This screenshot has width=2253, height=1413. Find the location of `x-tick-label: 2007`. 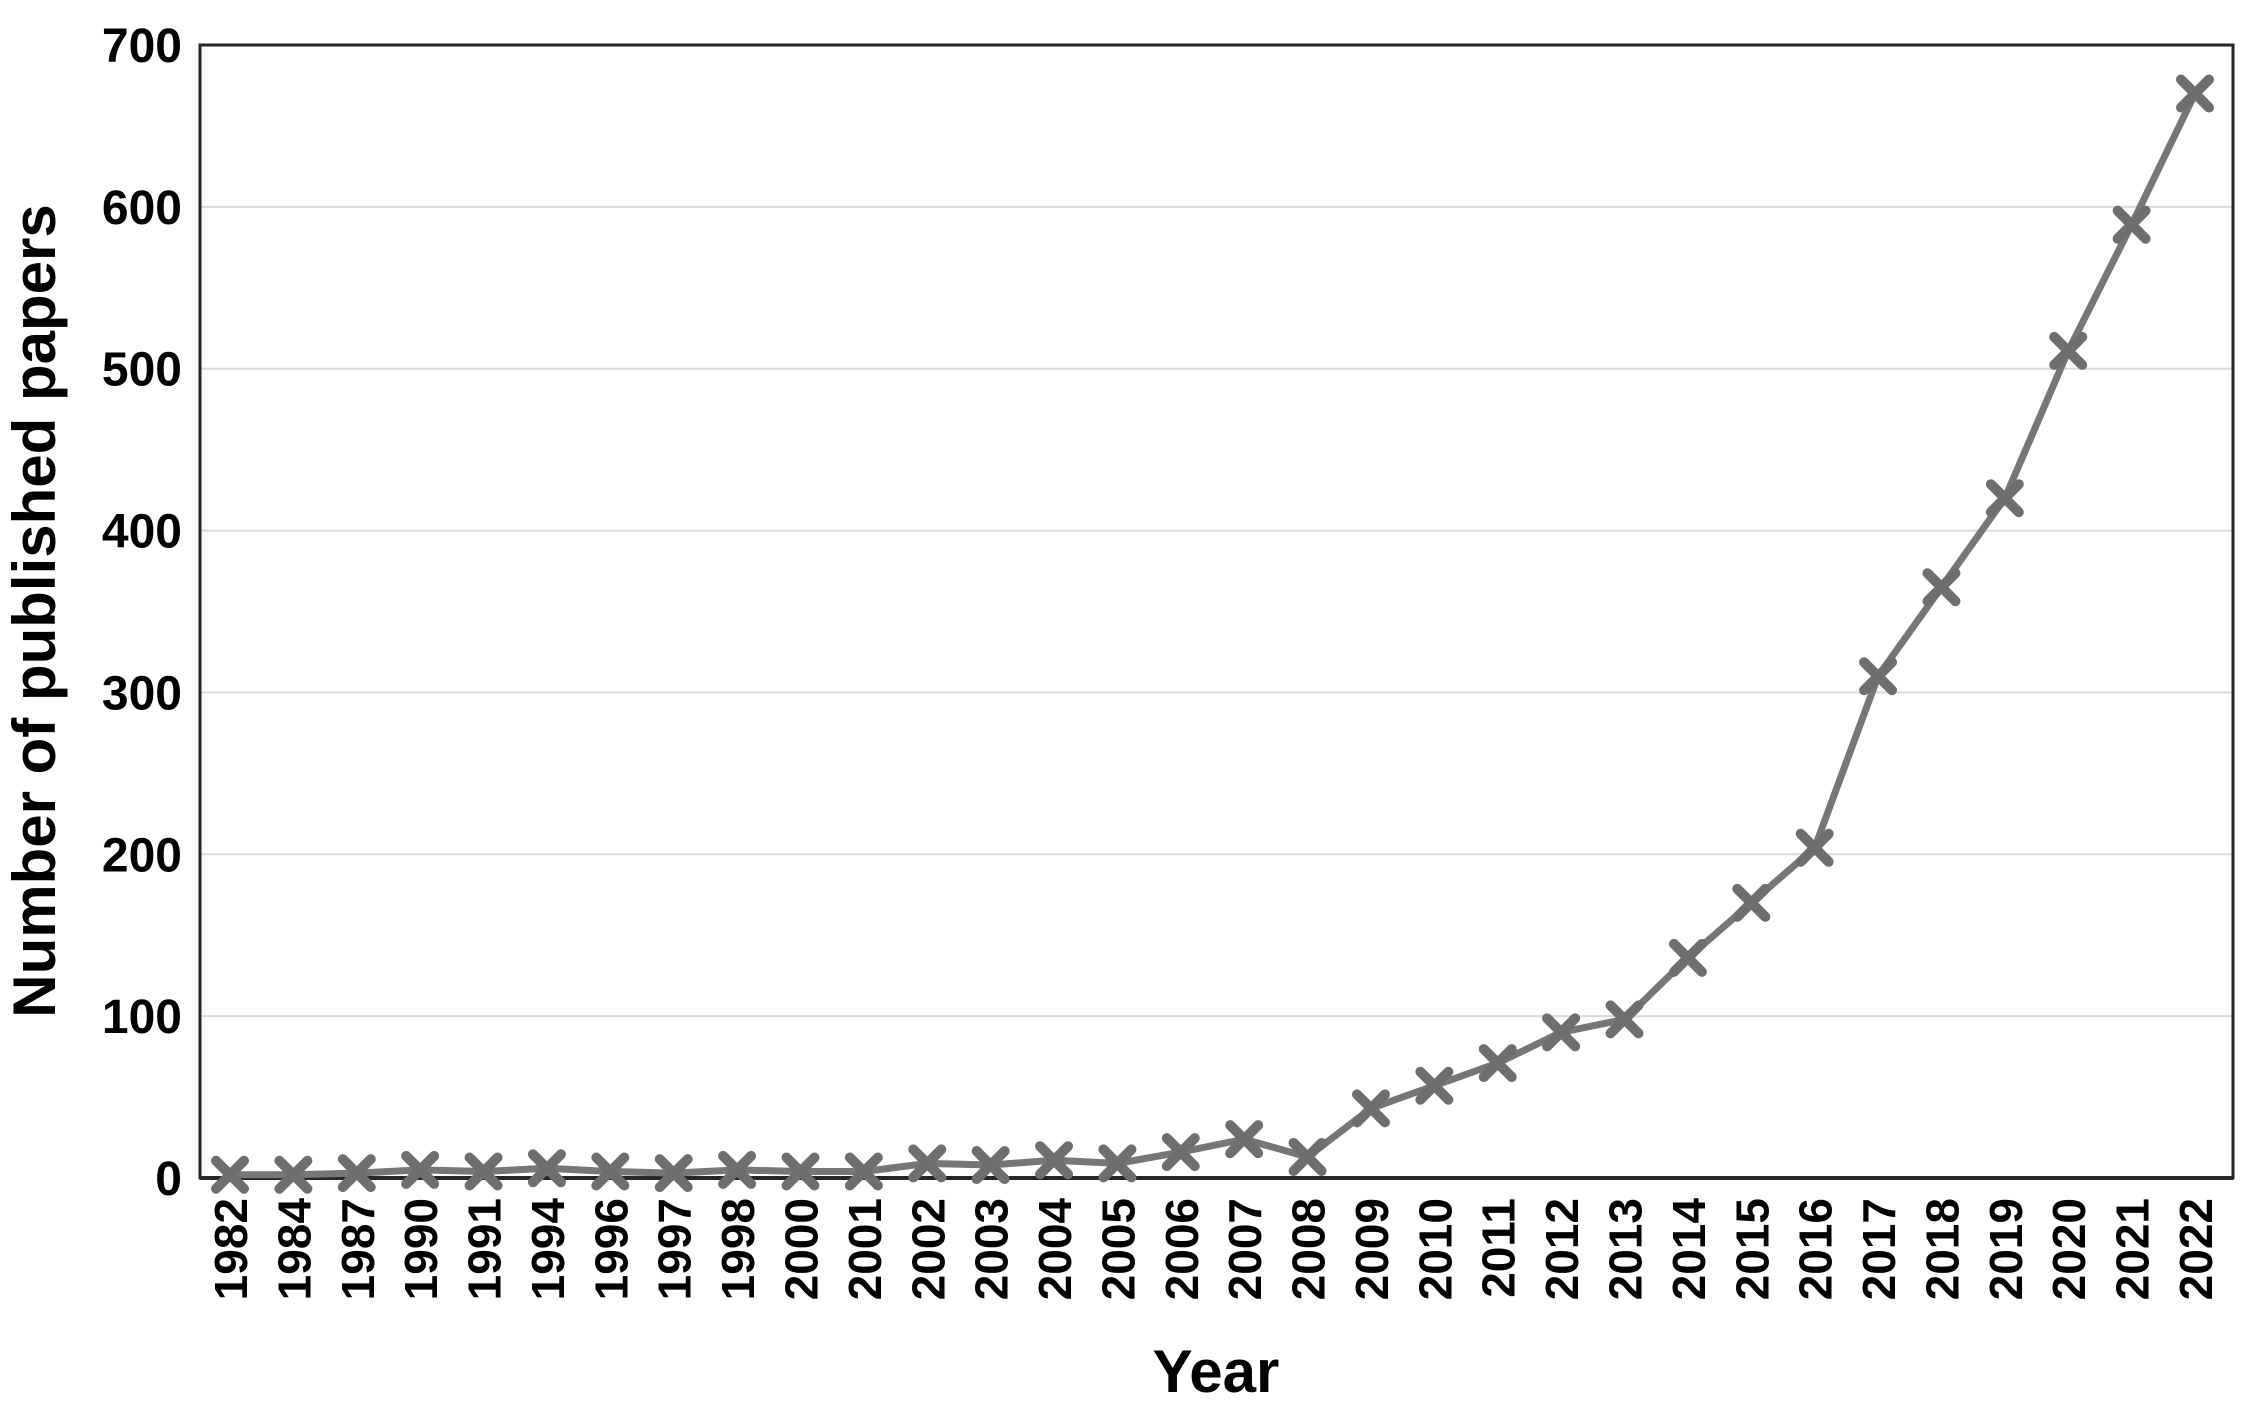

x-tick-label: 2007 is located at coordinates (1245, 1249).